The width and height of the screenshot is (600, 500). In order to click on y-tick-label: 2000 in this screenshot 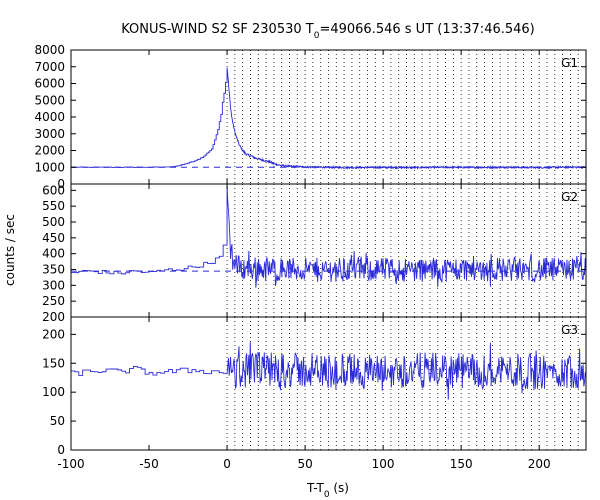, I will do `click(49, 151)`.